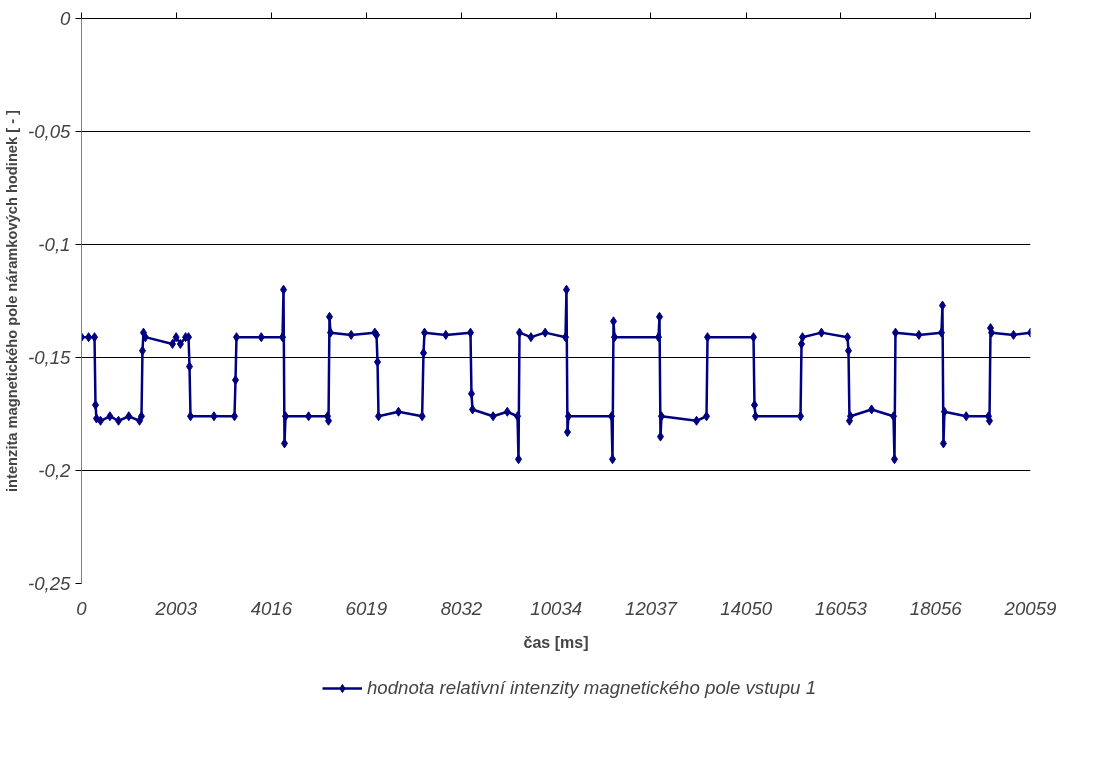  Describe the element at coordinates (1030, 608) in the screenshot. I see `x-tick-label: 20059` at that location.